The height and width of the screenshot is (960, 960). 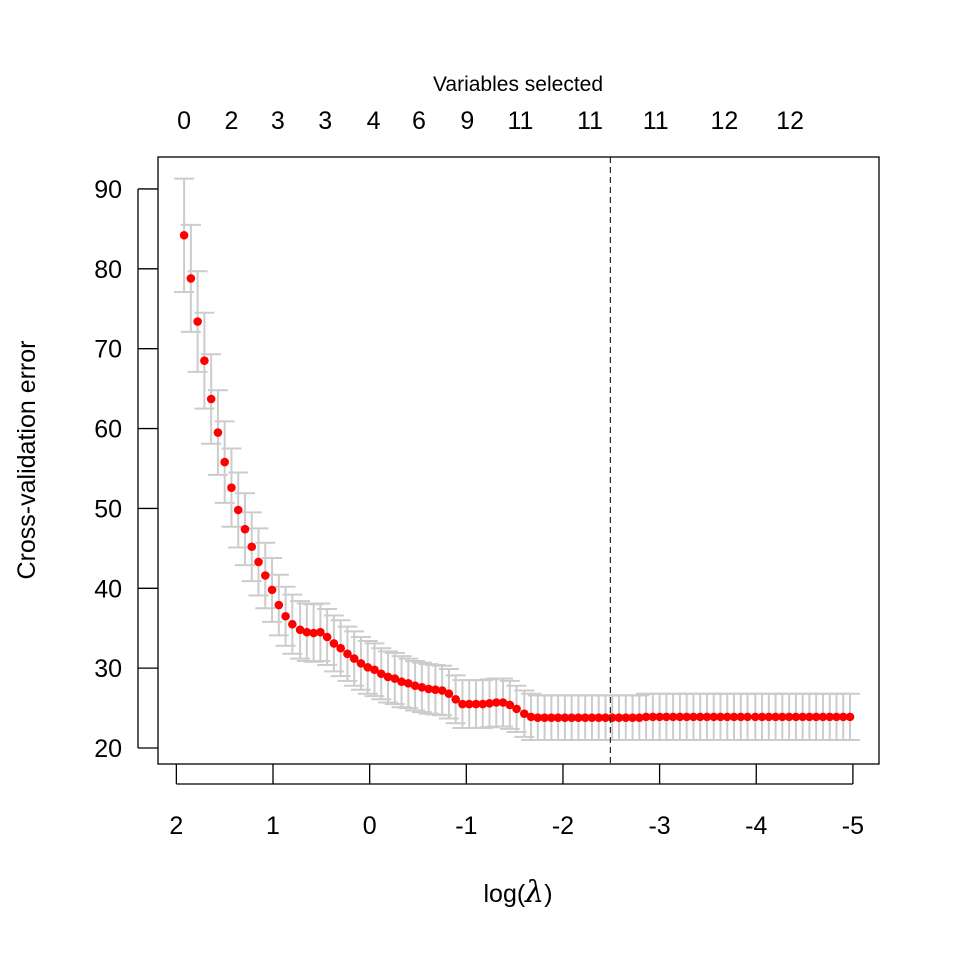 I want to click on top-tick-label: 2, so click(x=231, y=121).